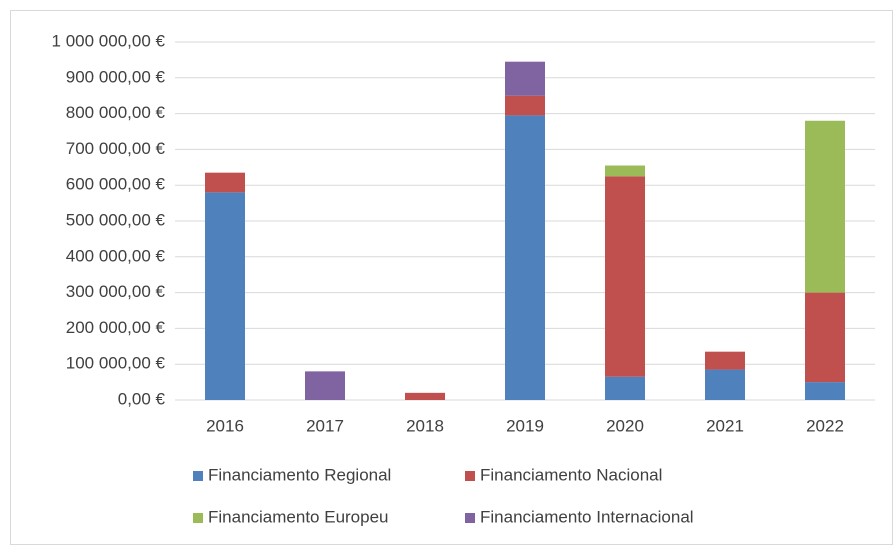  I want to click on x-tick-label: 2019, so click(525, 425).